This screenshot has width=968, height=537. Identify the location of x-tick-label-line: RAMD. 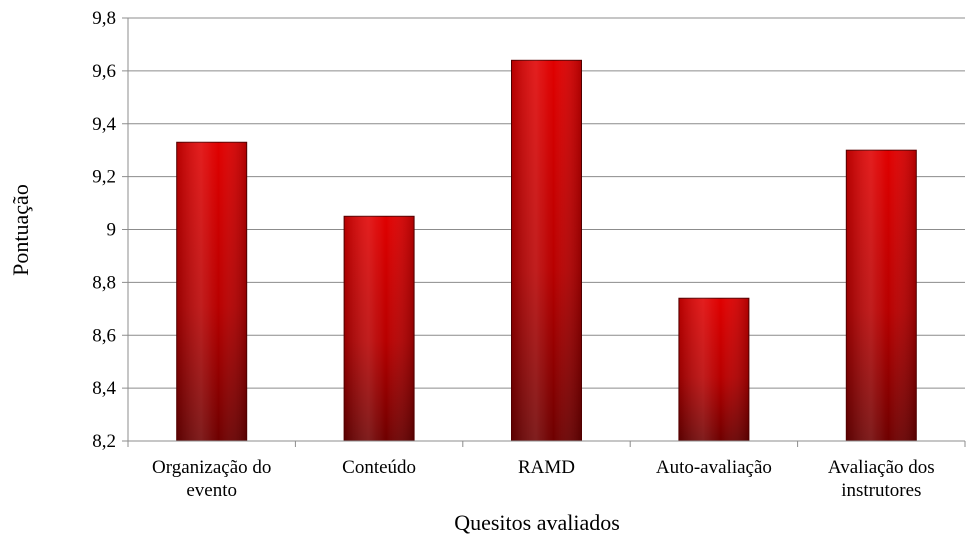
(546, 467).